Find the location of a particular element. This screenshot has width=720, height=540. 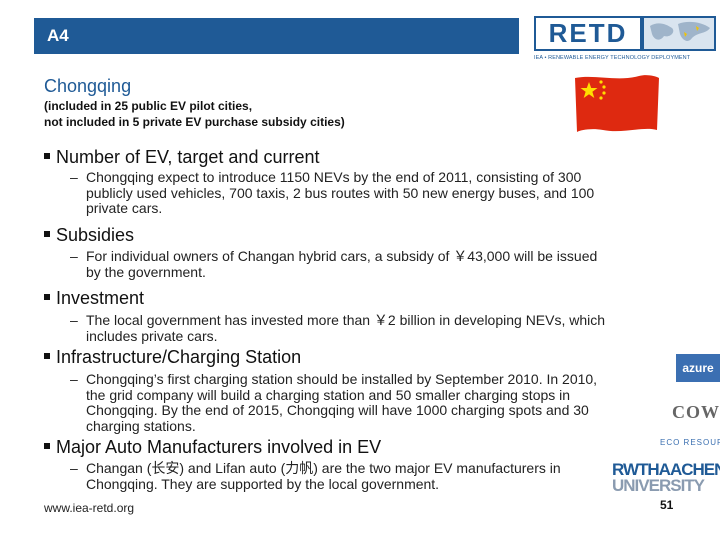

section-line: by the government. is located at coordinates (146, 271).